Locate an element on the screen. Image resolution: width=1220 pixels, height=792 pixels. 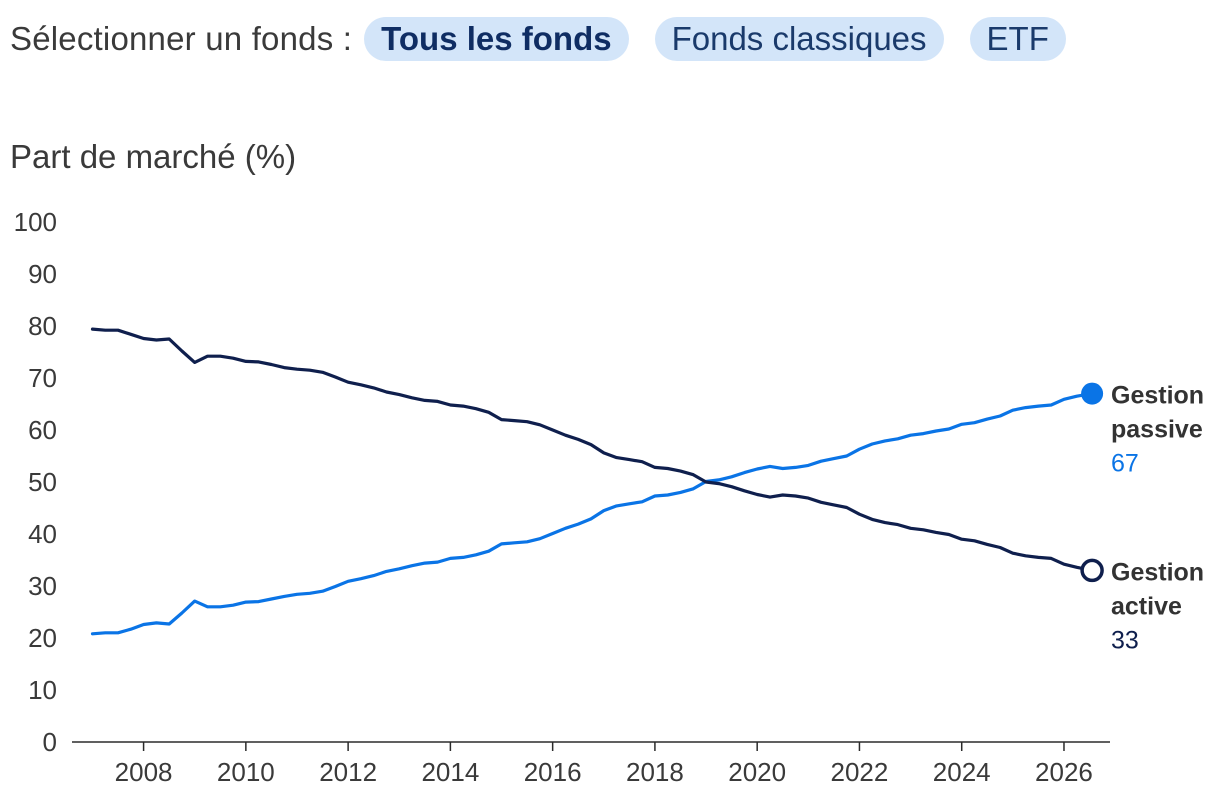
y-tick-label: 80 is located at coordinates (42, 326).